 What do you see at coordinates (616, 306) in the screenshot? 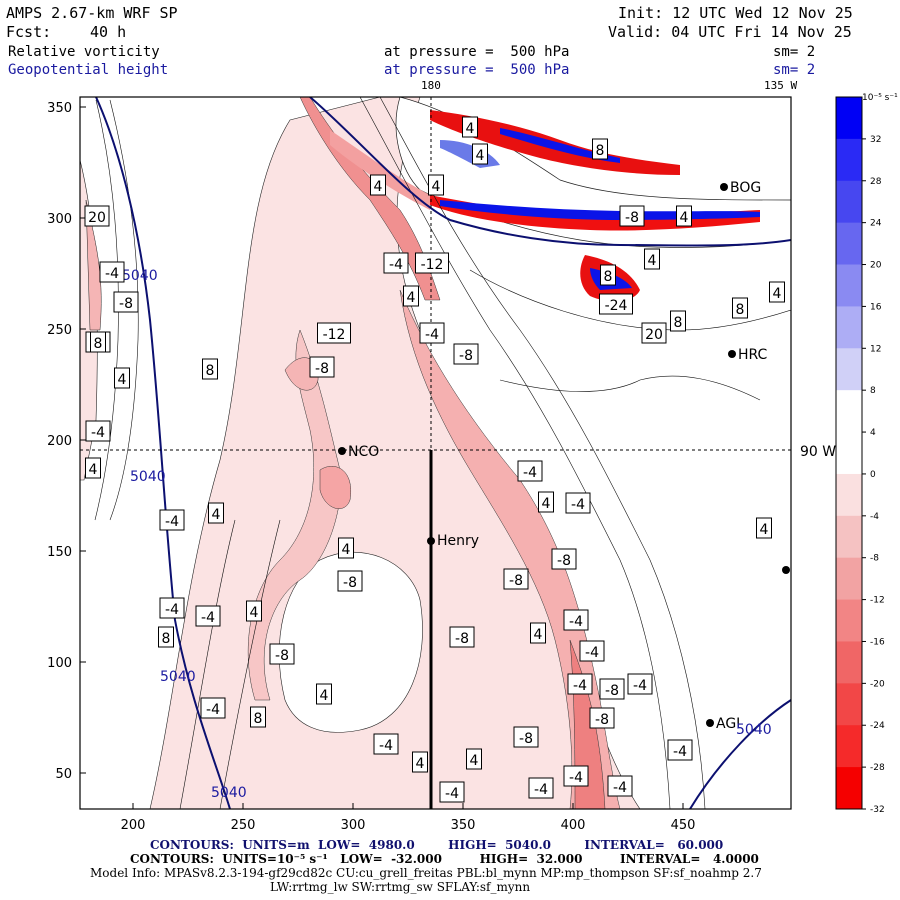
I see `svg-text: -24` at bounding box center [616, 306].